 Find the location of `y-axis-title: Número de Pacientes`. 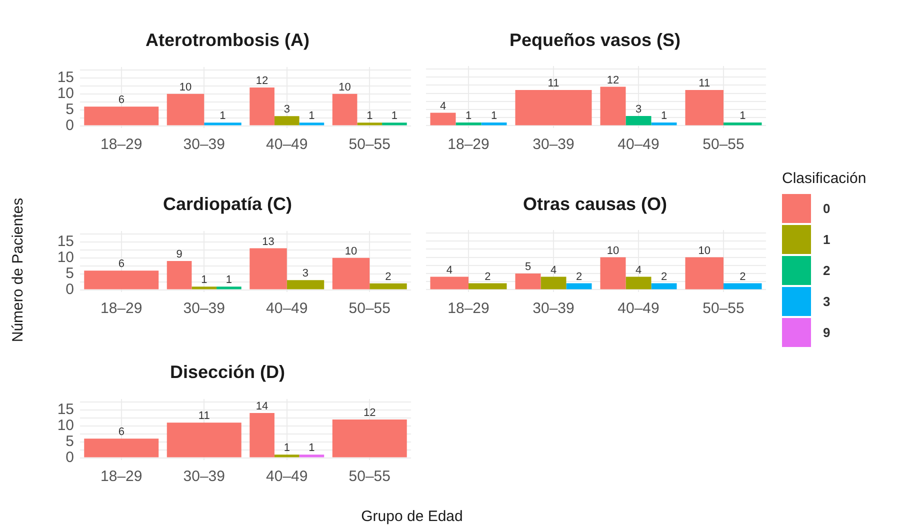

y-axis-title: Número de Pacientes is located at coordinates (18, 270).